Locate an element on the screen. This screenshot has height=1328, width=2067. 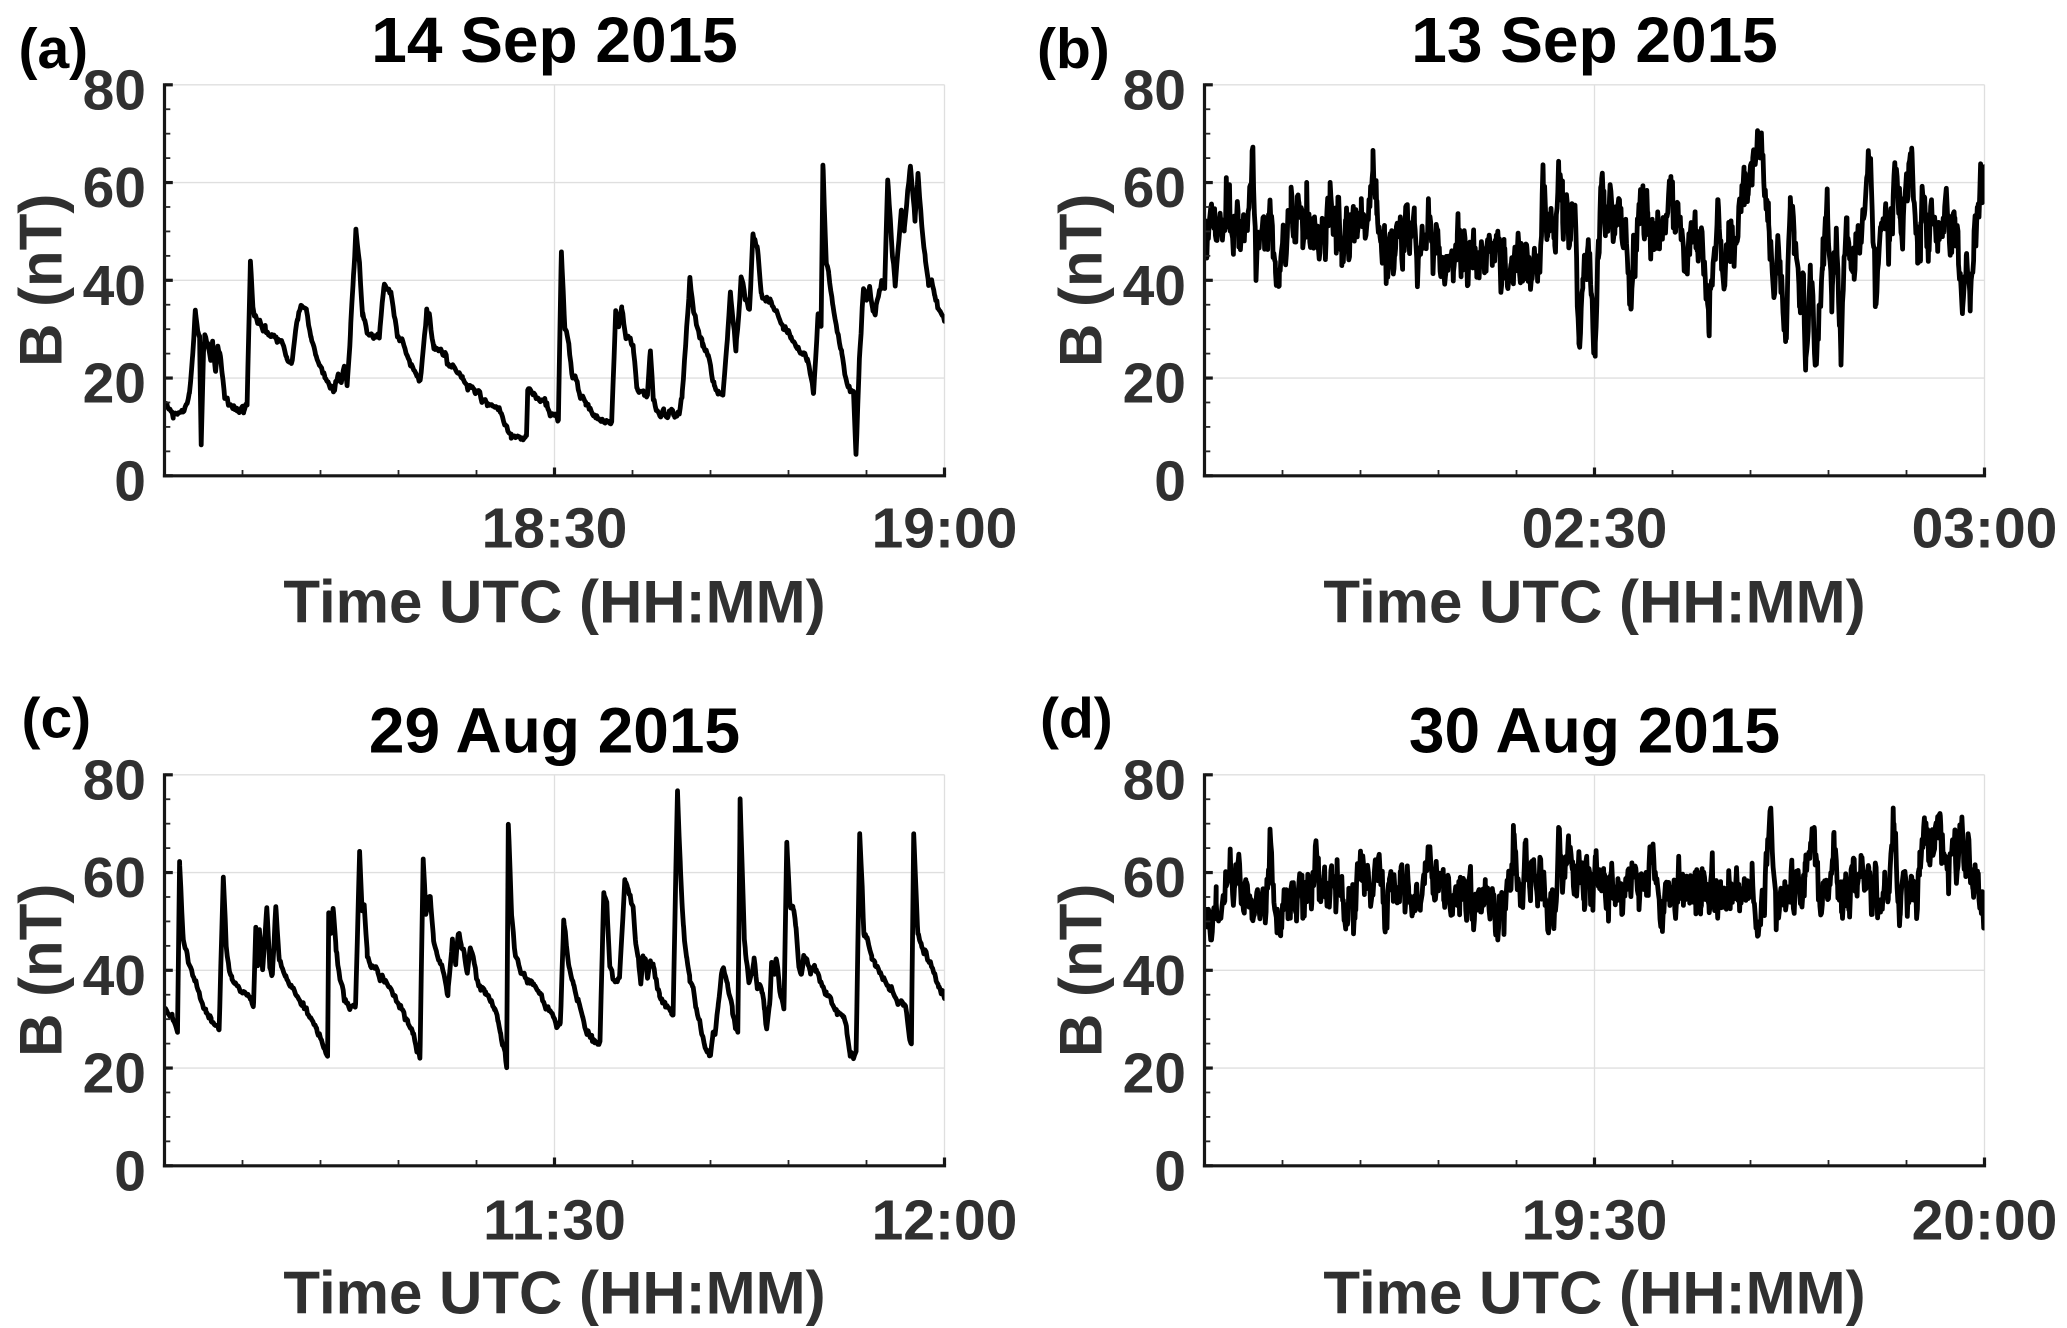
svg-text: 30 Aug 2015 is located at coordinates (1594, 731).